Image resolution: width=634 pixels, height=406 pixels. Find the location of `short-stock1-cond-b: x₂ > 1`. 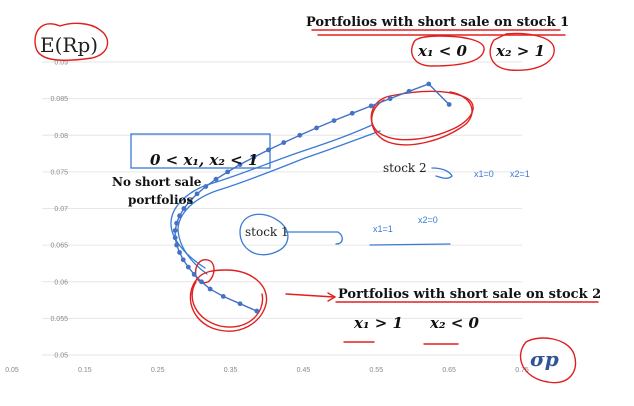

short-stock1-cond-b: x₂ > 1 is located at coordinates (520, 51).